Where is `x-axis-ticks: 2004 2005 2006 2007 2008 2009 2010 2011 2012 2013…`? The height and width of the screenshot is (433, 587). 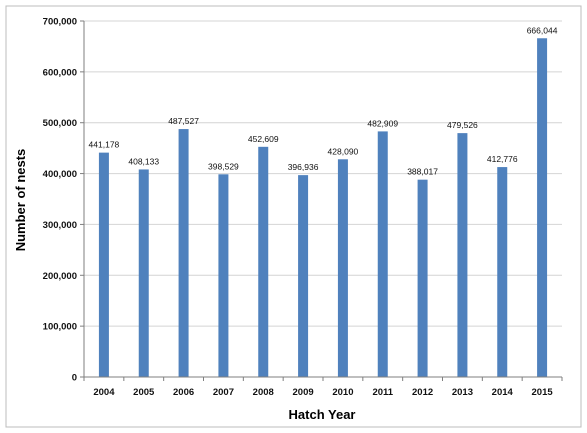 x-axis-ticks: 2004 2005 2006 2007 2008 2009 2010 2011 2012 2013… is located at coordinates (323, 387).